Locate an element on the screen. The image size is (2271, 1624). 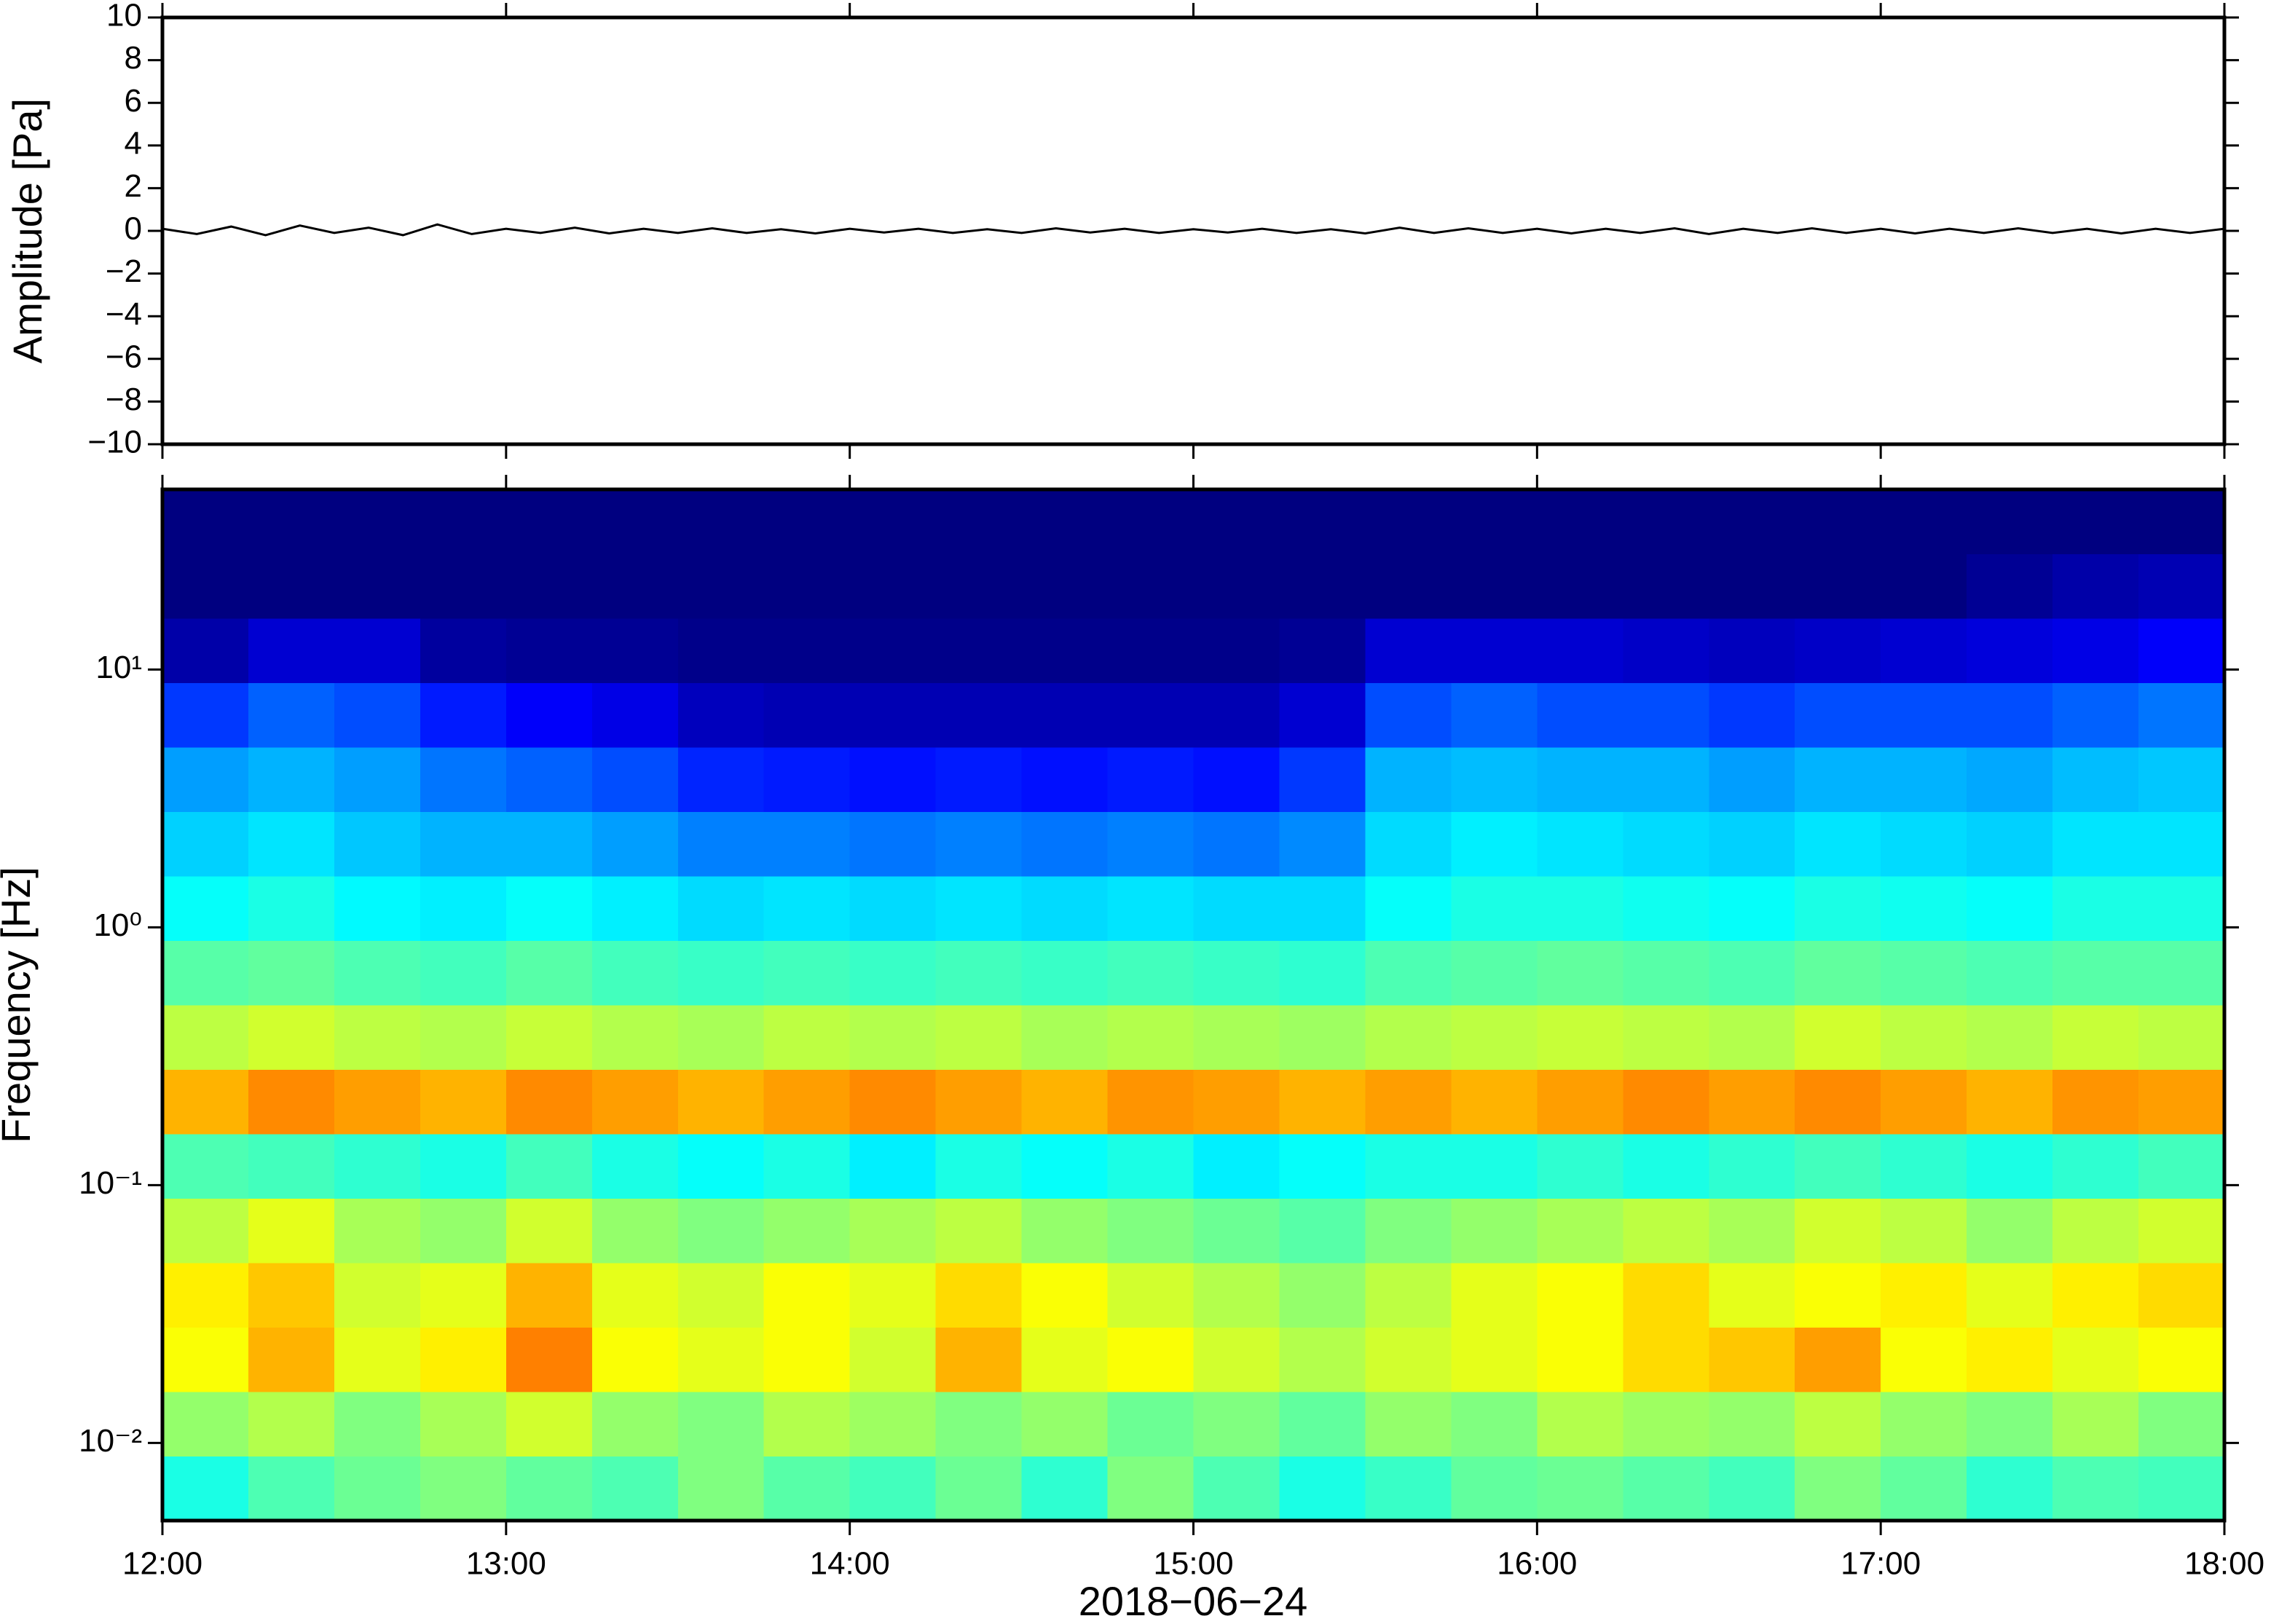
x-tick-label: 16:00 is located at coordinates (1537, 1564).